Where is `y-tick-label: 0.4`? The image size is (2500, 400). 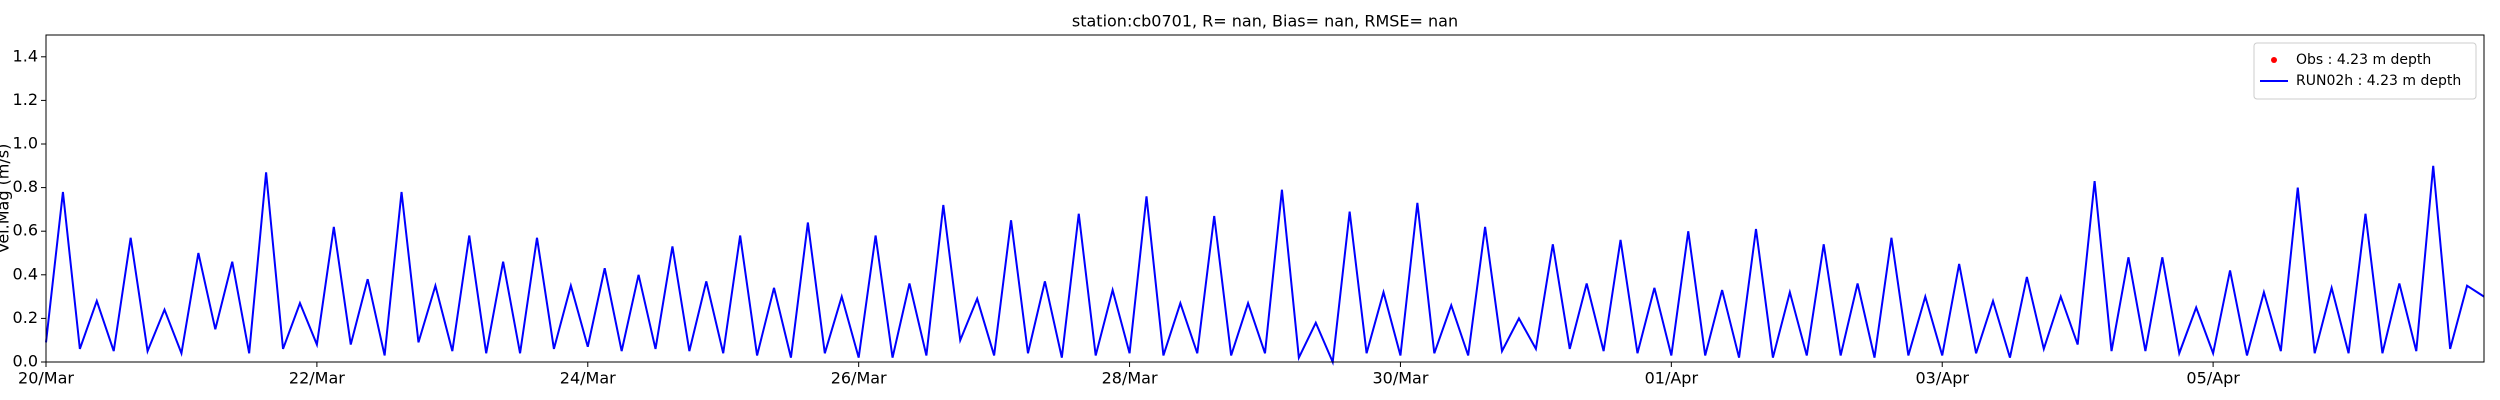
y-tick-label: 0.4 is located at coordinates (25, 273).